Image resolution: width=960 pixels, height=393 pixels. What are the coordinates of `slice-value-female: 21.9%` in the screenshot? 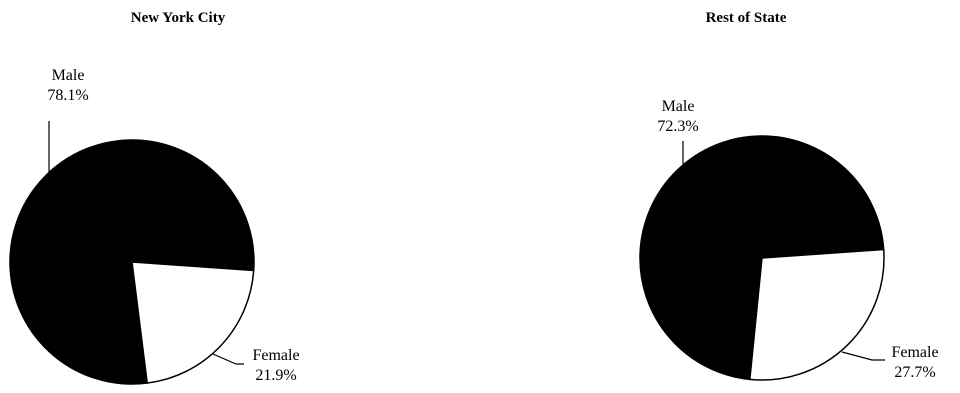 It's located at (275, 375).